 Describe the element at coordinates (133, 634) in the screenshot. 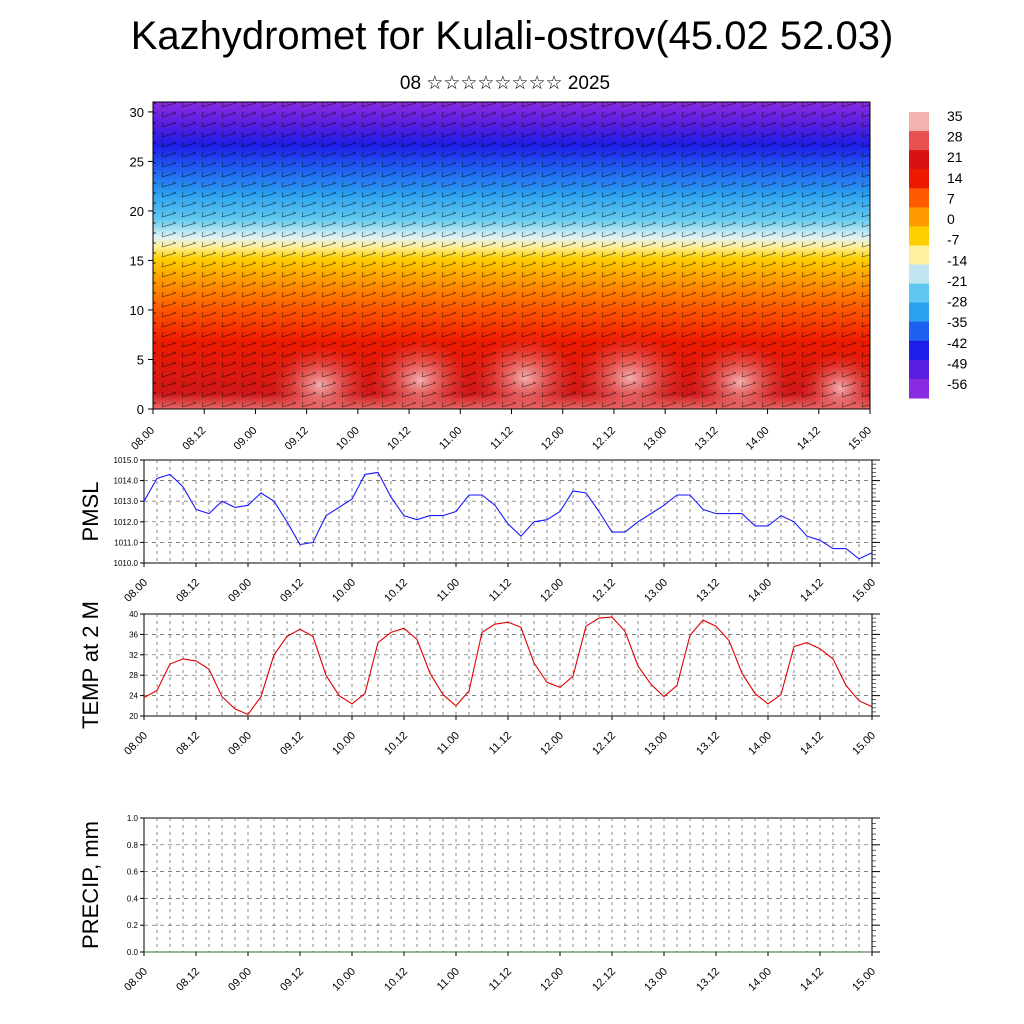

I see `y-tick-label: 36` at that location.